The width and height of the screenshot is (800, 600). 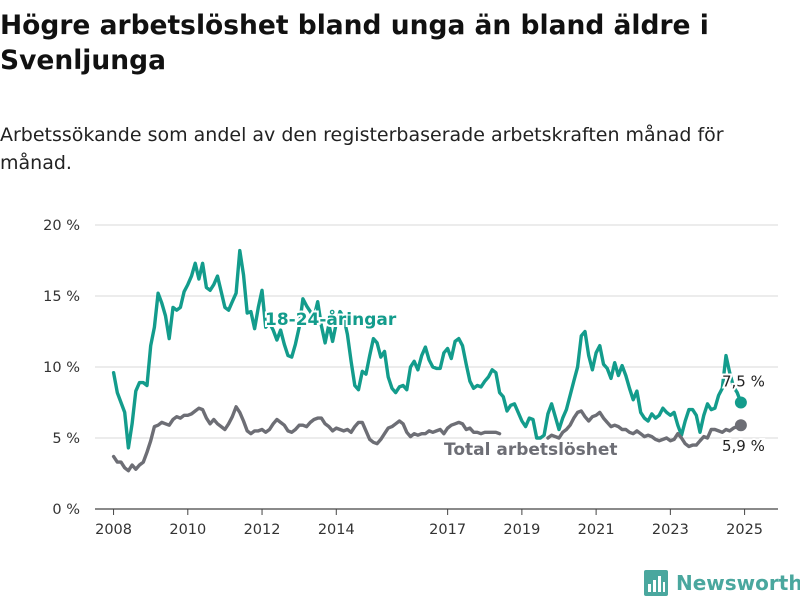 What do you see at coordinates (743, 382) in the screenshot?
I see `end-value-youth: 7,5 %` at bounding box center [743, 382].